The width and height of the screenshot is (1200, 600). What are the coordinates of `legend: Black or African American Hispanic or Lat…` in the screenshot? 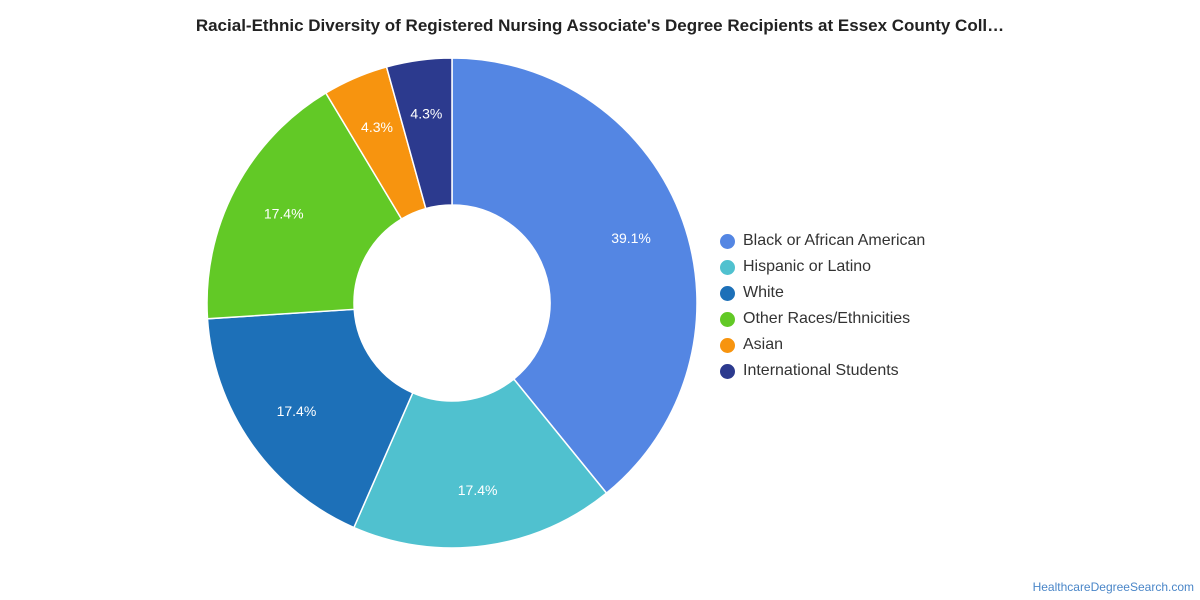 It's located at (822, 306).